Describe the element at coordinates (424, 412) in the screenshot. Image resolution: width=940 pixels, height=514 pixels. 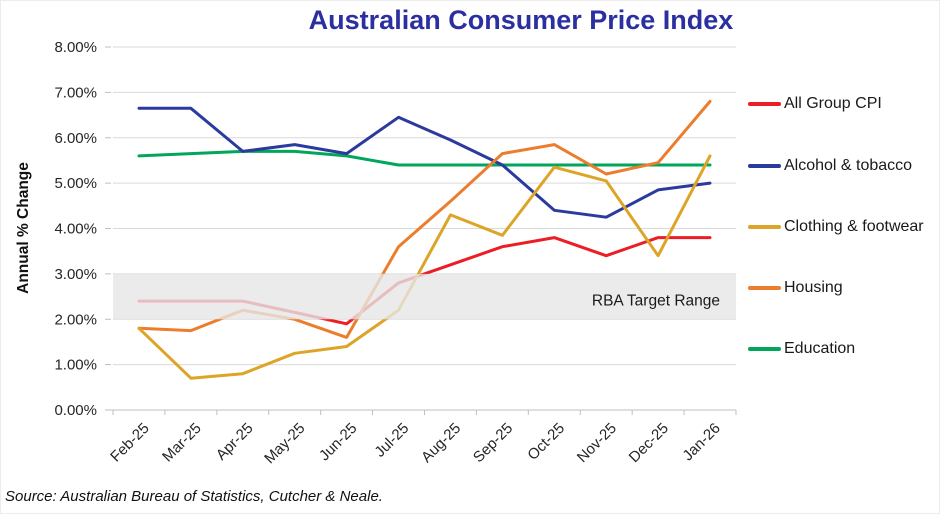
I see `x-axis-ticks` at that location.